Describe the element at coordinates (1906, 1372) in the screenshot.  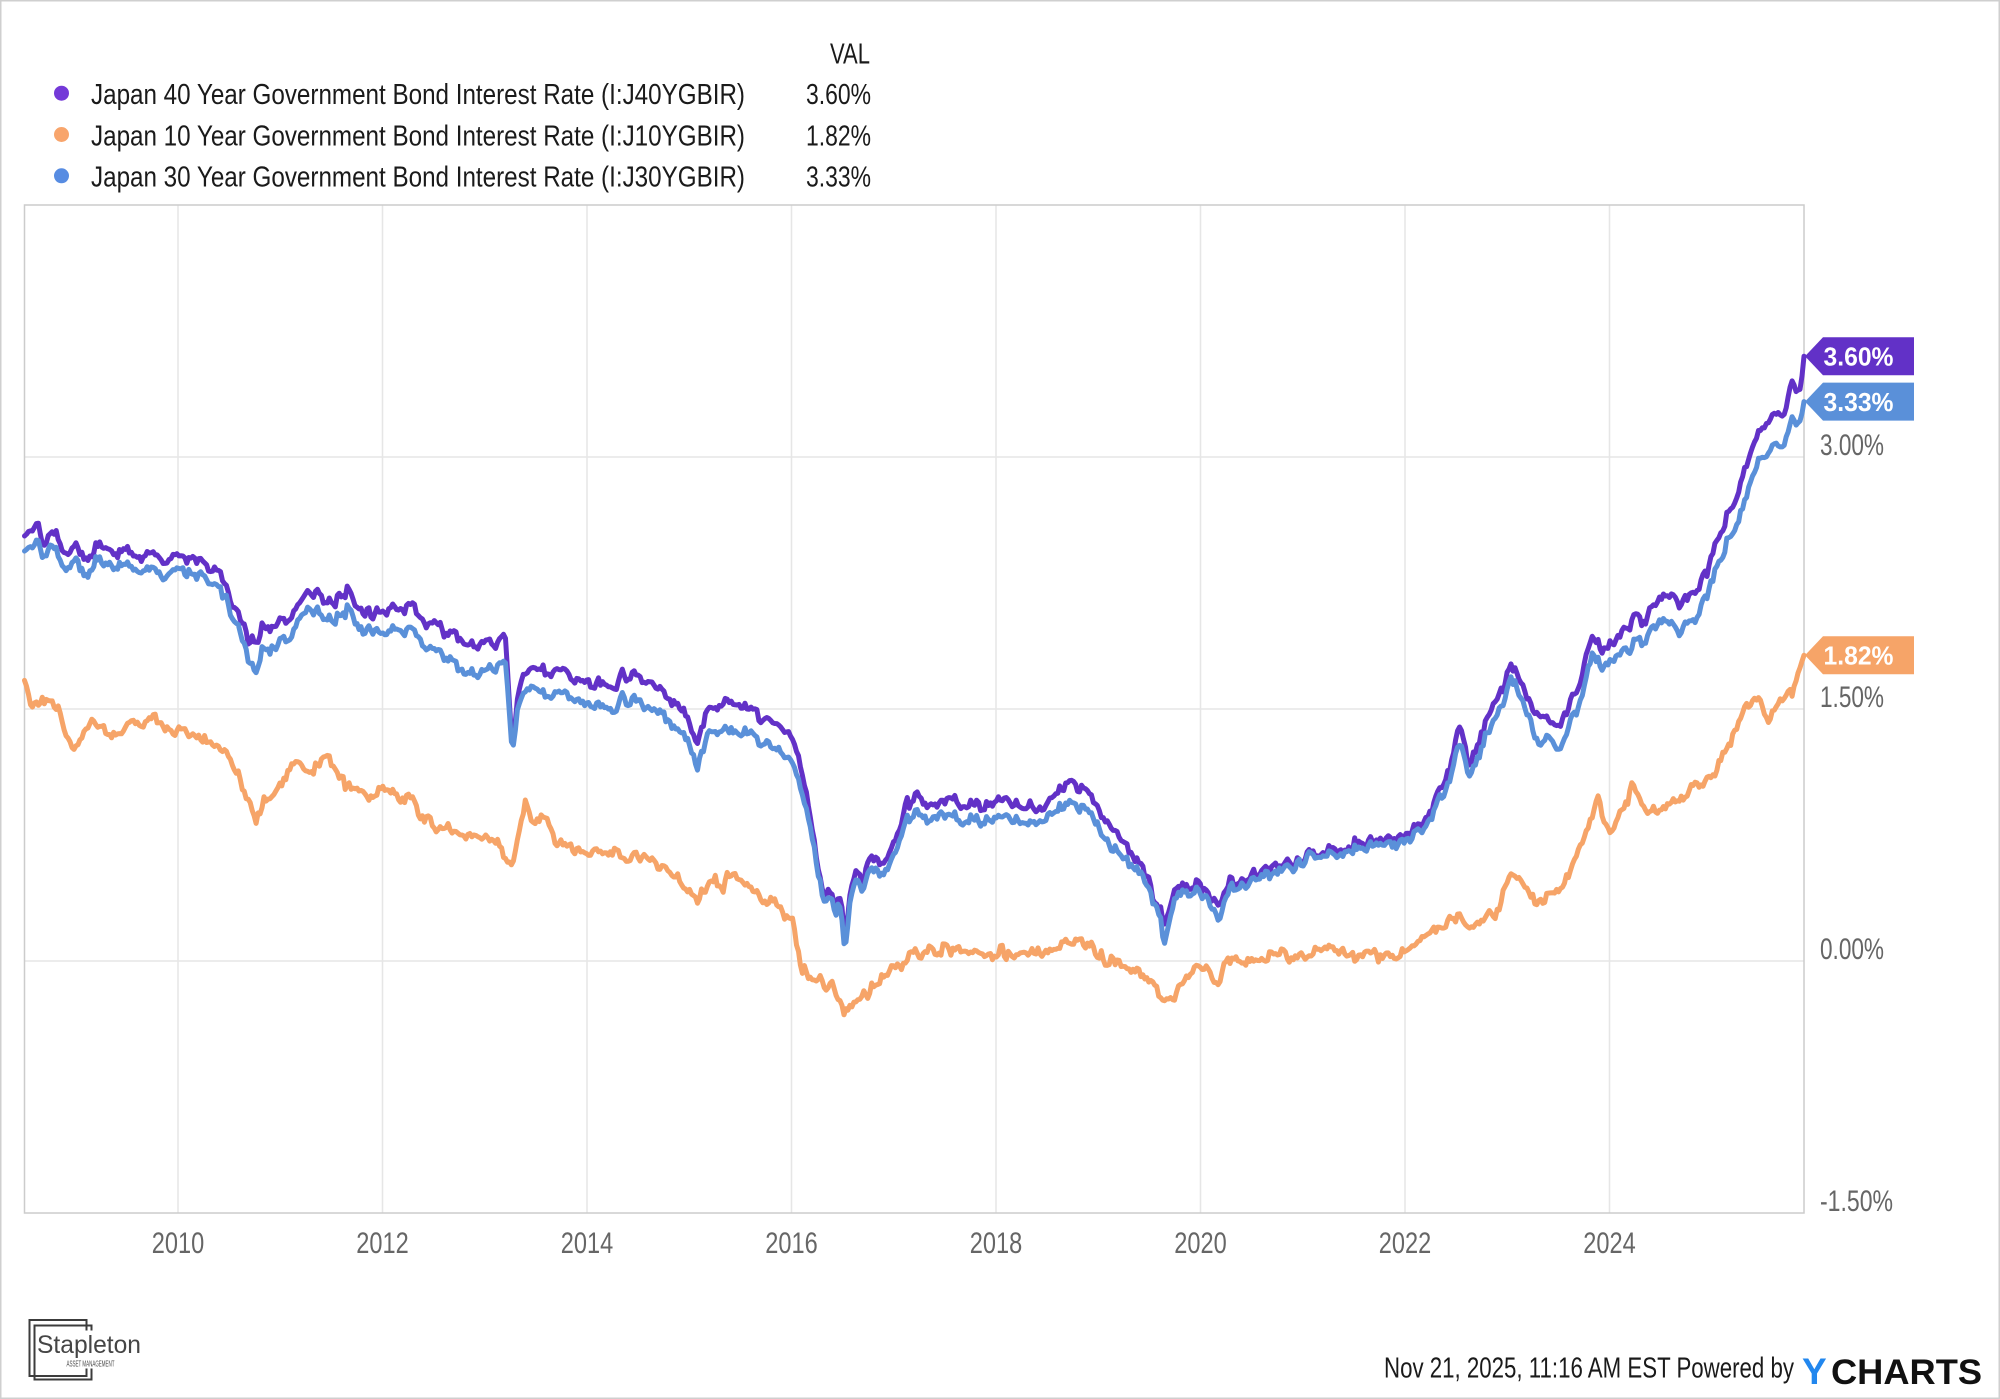
I see `svg-text: CHARTS` at that location.